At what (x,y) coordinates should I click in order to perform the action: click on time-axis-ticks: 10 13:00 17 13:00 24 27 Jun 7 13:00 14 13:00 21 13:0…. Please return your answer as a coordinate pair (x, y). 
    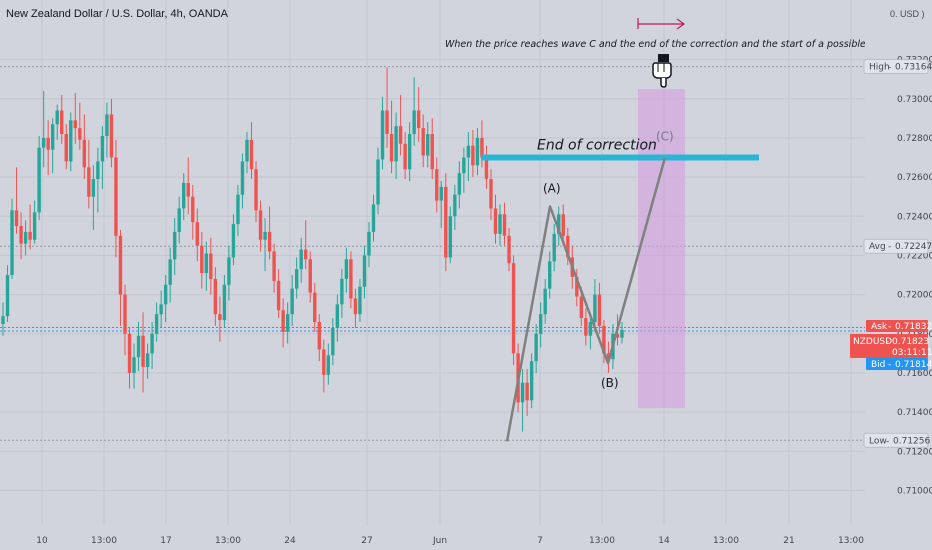
    Looking at the image, I should click on (450, 541).